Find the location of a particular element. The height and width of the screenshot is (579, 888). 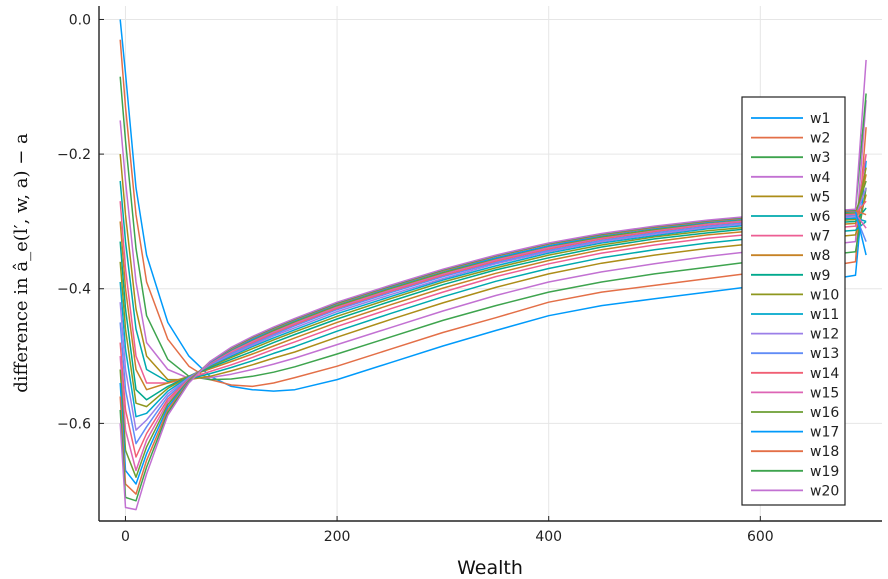

legend-label-w17: w17 is located at coordinates (824, 433).